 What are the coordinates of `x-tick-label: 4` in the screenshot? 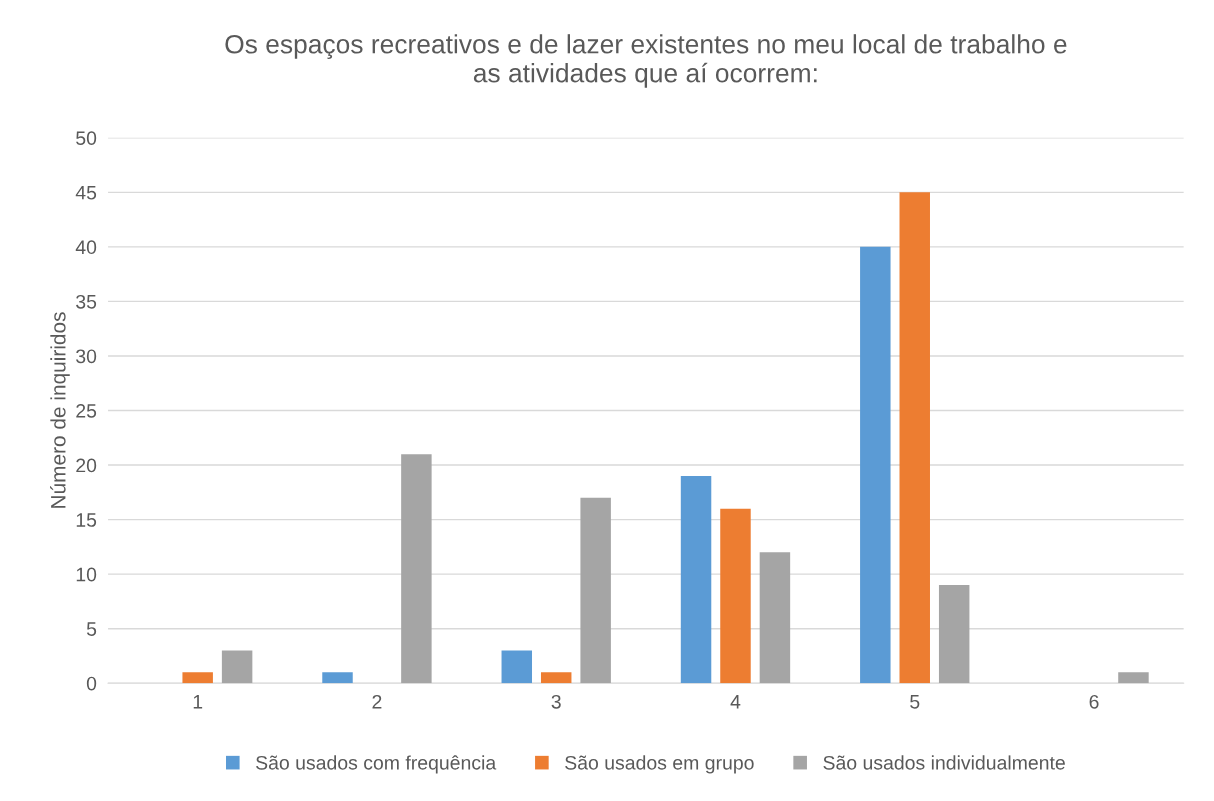 It's located at (735, 702).